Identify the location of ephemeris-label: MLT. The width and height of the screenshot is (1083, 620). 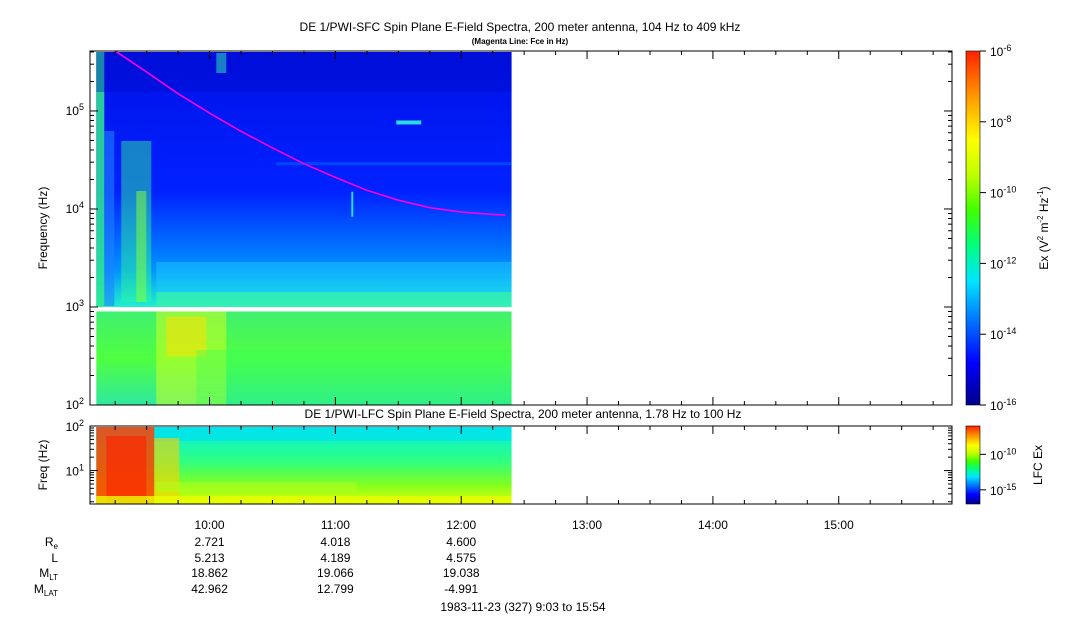
(48, 574).